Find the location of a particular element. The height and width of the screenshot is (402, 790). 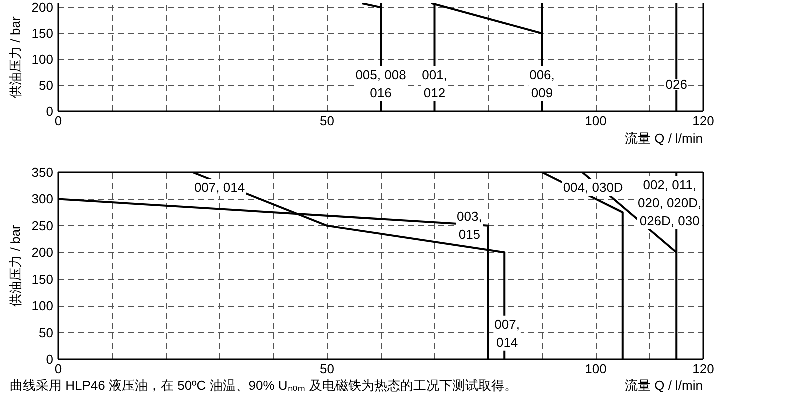

y-tick-label: 300 is located at coordinates (43, 199).